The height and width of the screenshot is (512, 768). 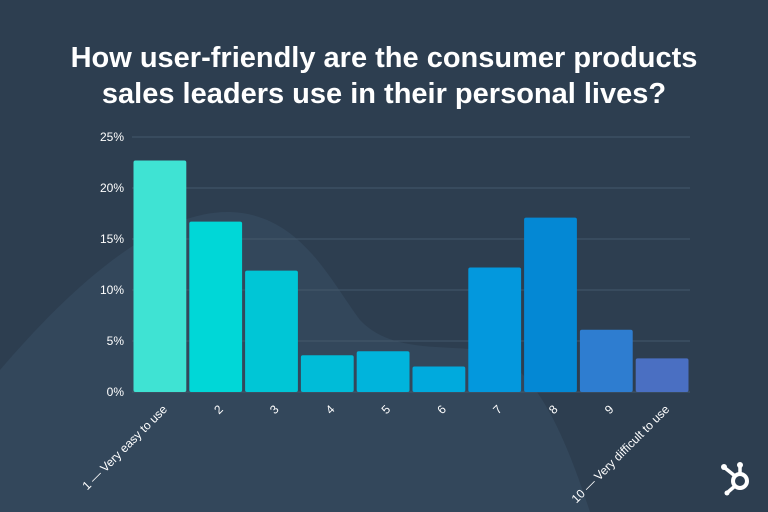 What do you see at coordinates (386, 409) in the screenshot?
I see `x-tick-label: 5` at bounding box center [386, 409].